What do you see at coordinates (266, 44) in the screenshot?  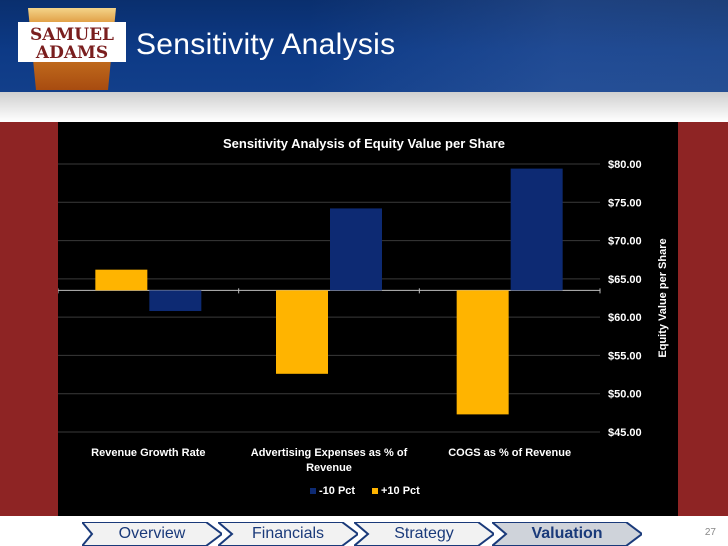 I see `page-title: Sensitivity Analysis` at bounding box center [266, 44].